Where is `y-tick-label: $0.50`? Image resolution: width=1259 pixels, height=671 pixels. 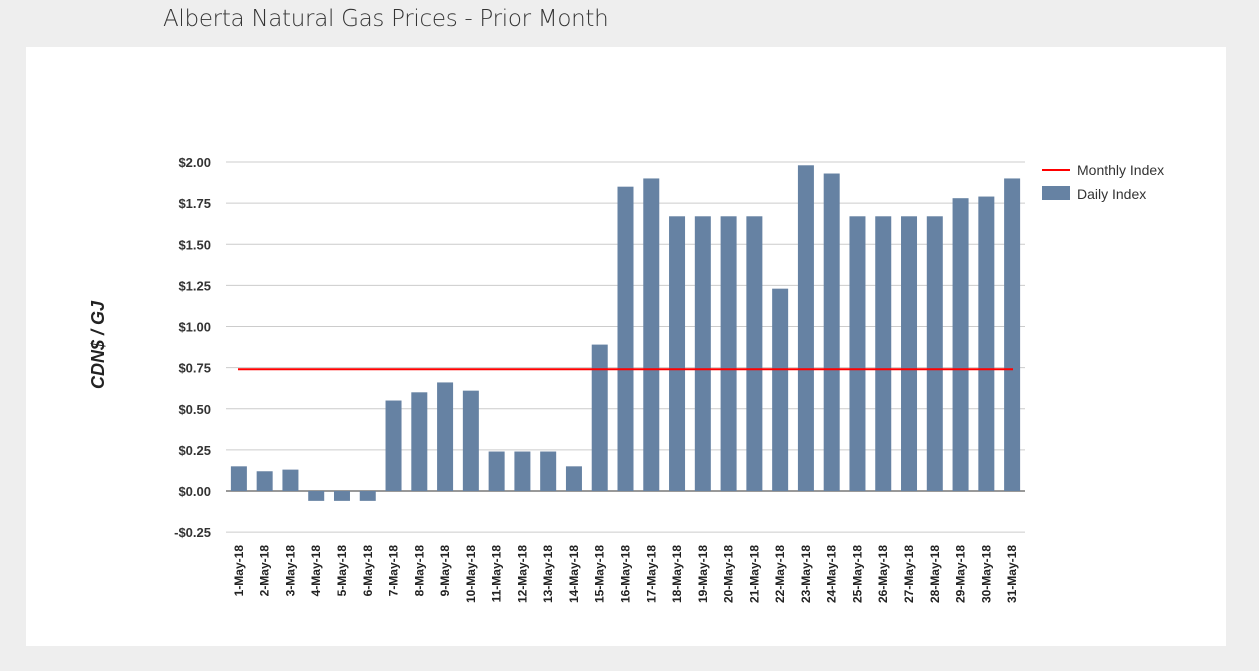
y-tick-label: $0.50 is located at coordinates (194, 409).